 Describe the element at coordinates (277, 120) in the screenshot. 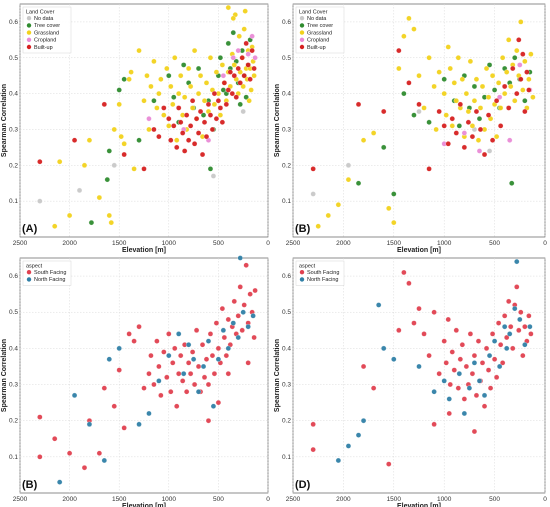

I see `y-axis-label: Spearman Correlation` at that location.